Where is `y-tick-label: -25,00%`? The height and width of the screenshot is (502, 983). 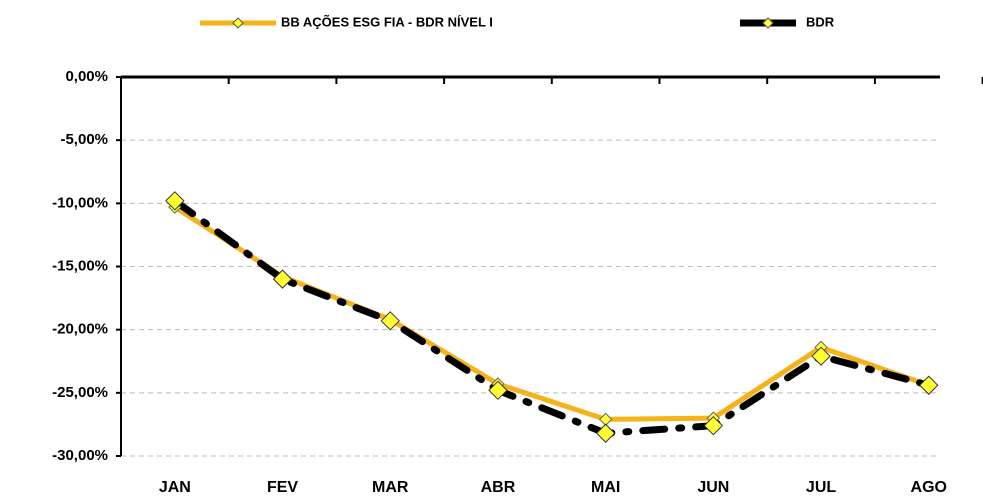 y-tick-label: -25,00% is located at coordinates (80, 392).